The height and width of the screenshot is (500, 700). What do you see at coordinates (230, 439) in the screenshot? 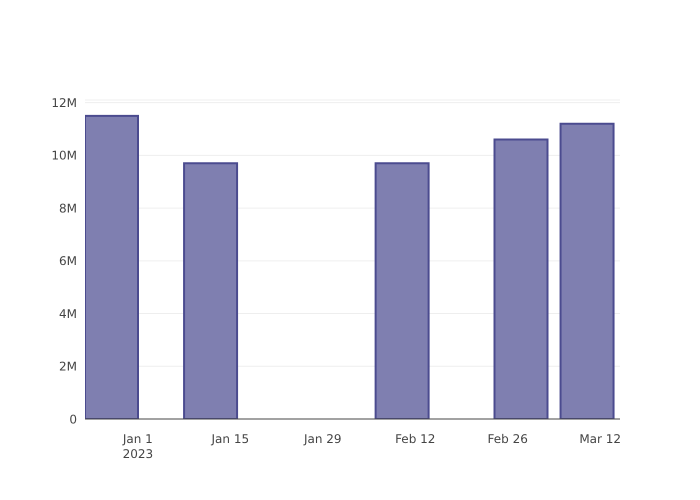
I see `x-tick-label: Jan 15` at bounding box center [230, 439].